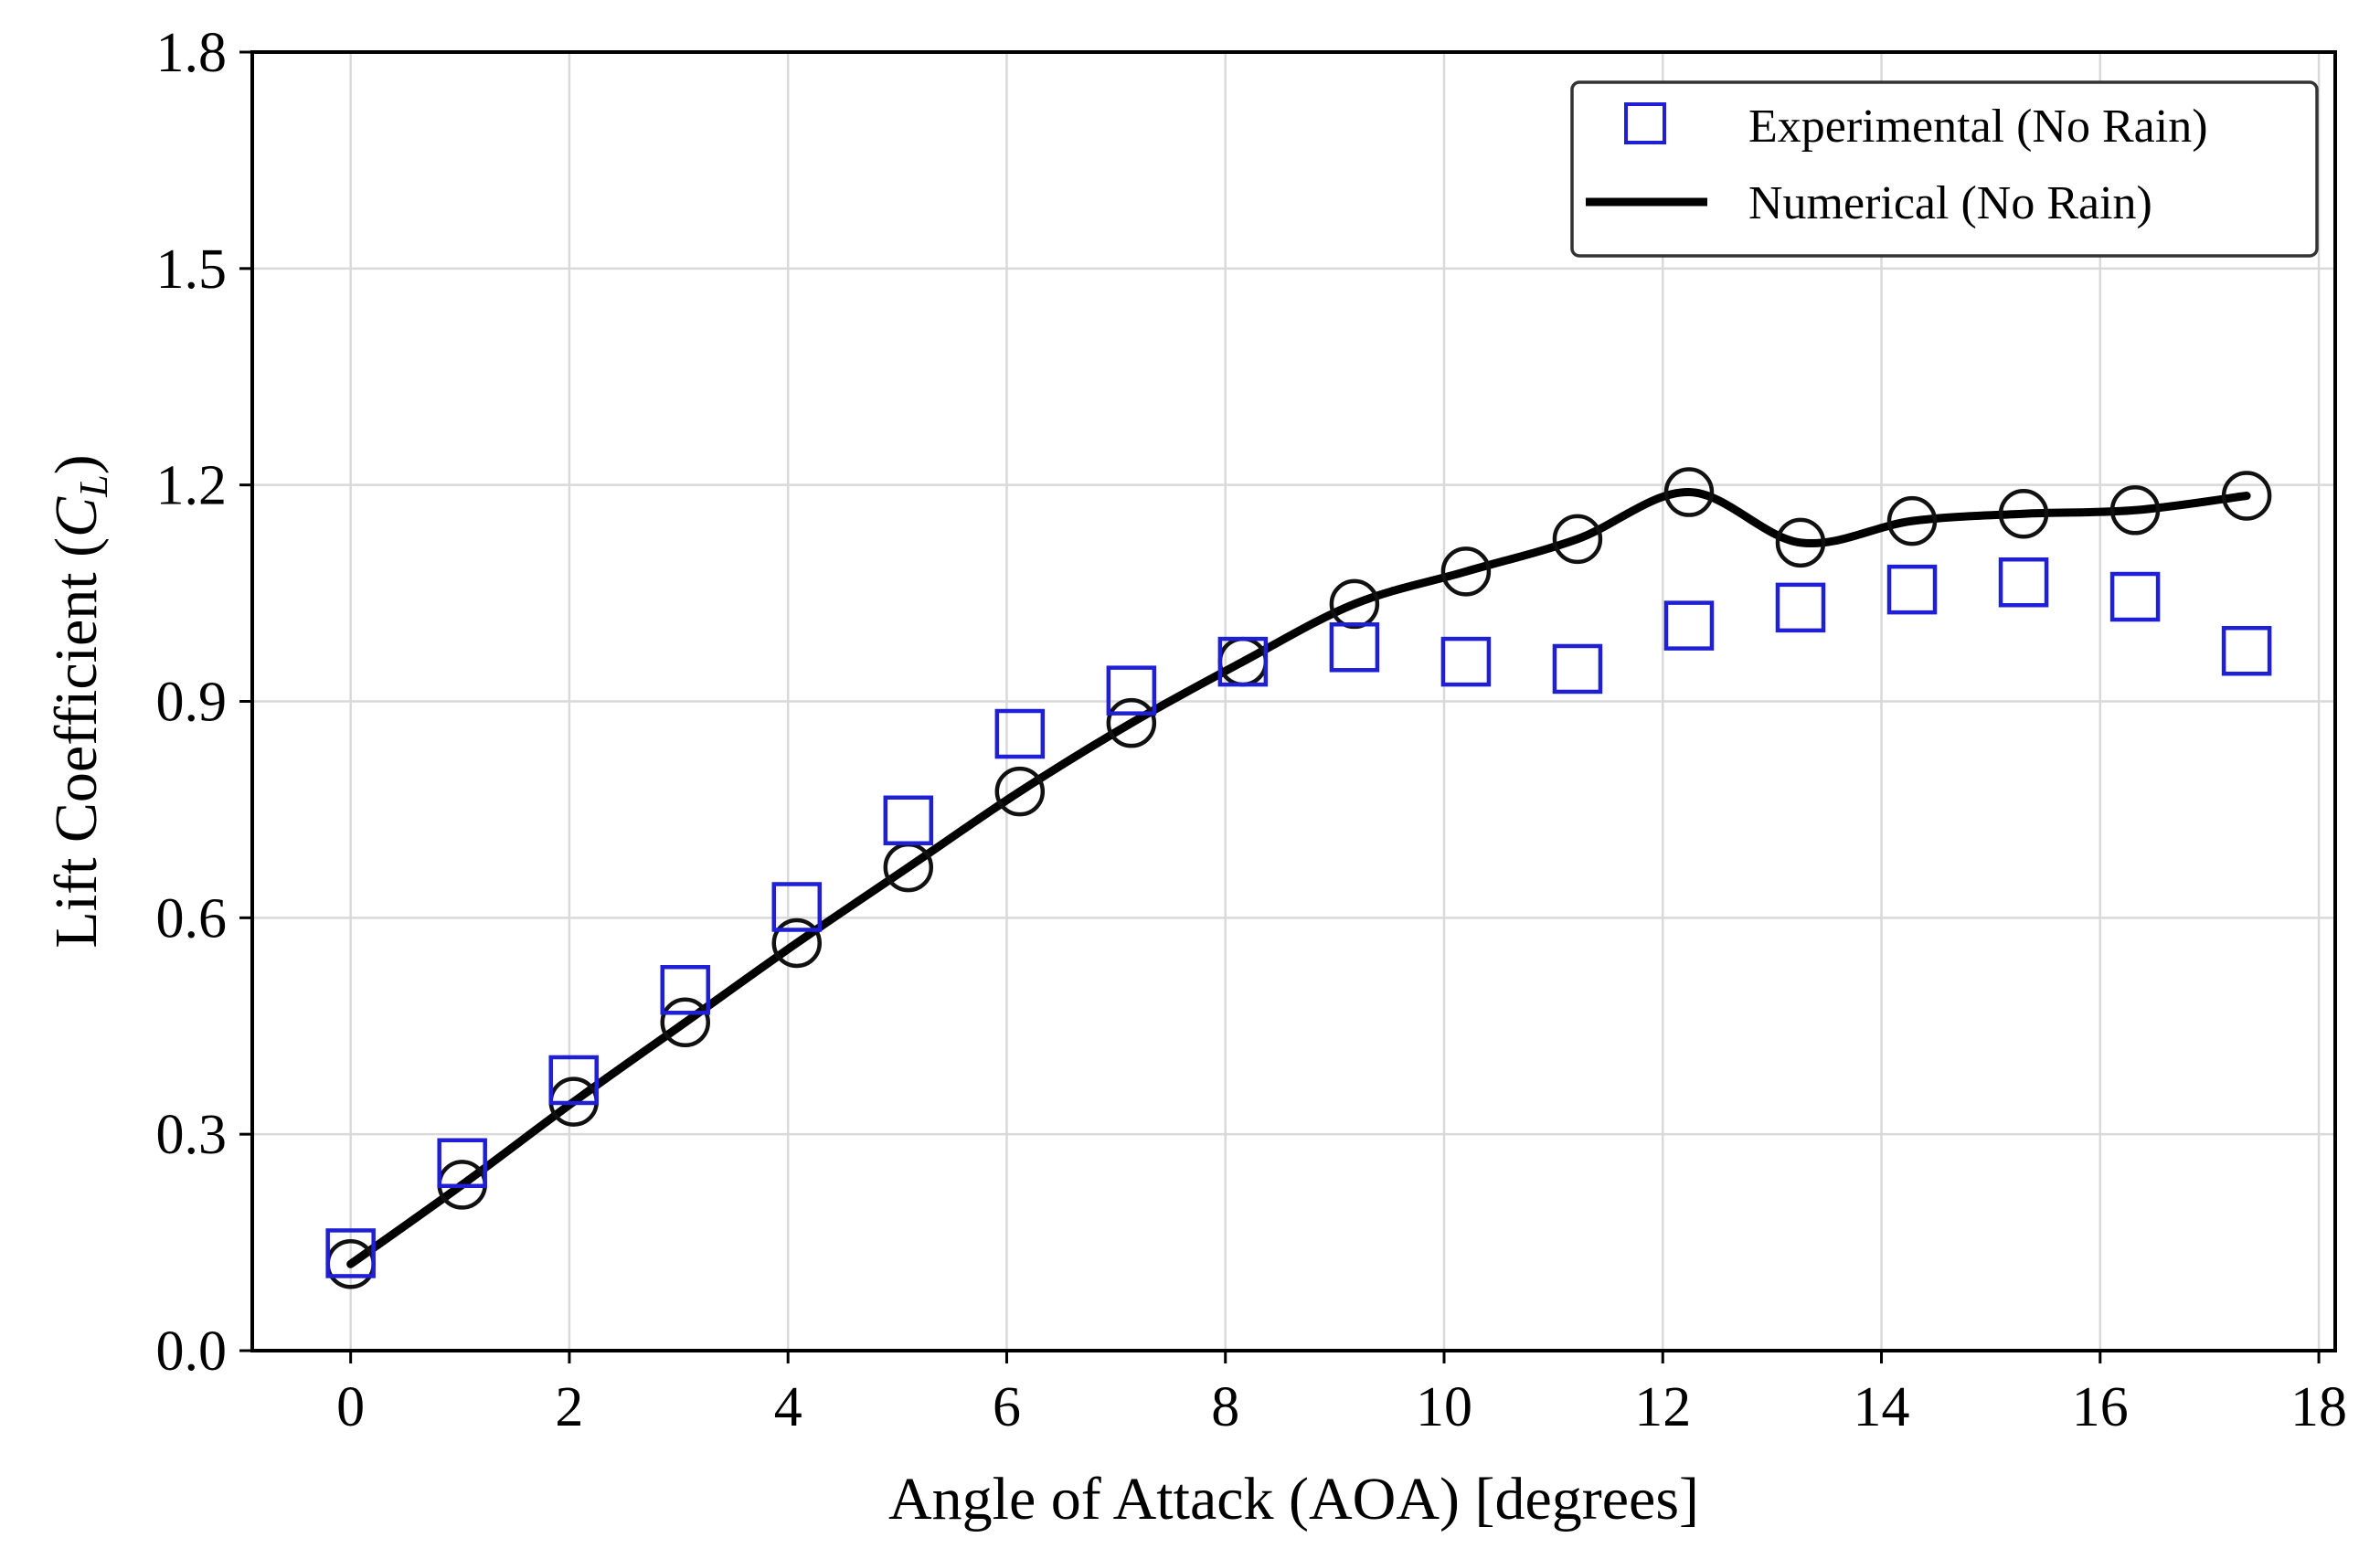 Image resolution: width=2380 pixels, height=1559 pixels. What do you see at coordinates (76, 743) in the screenshot?
I see `y-axis-title-main: Lift Coefficient (` at bounding box center [76, 743].